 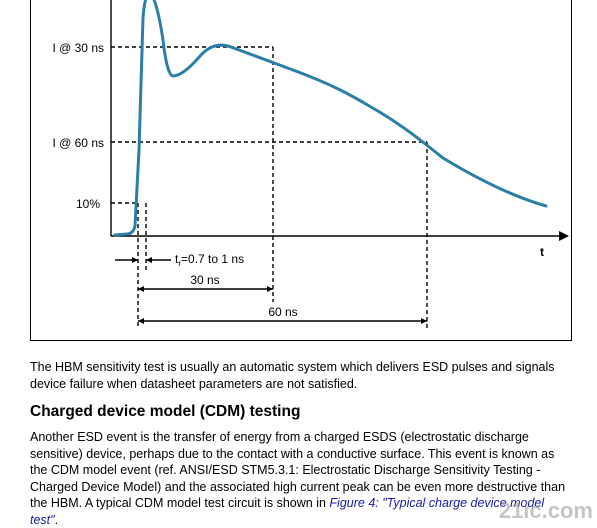 What do you see at coordinates (88, 204) in the screenshot?
I see `label-10-percent: 10%` at bounding box center [88, 204].